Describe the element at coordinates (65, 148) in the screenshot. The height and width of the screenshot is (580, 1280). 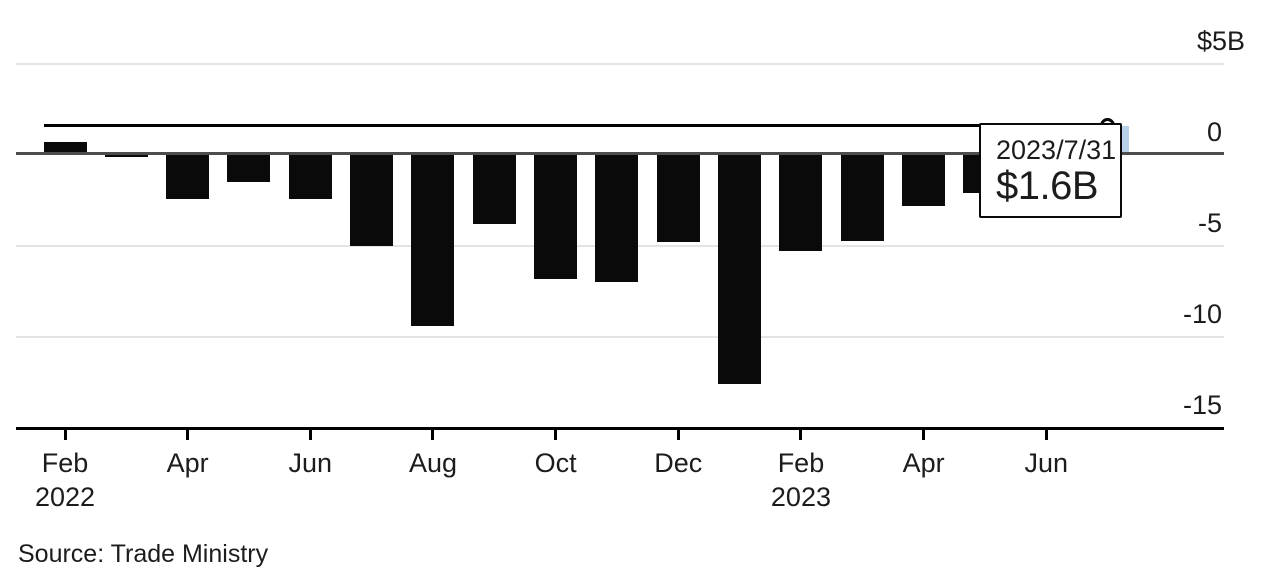
I see `bar-feb-2022` at that location.